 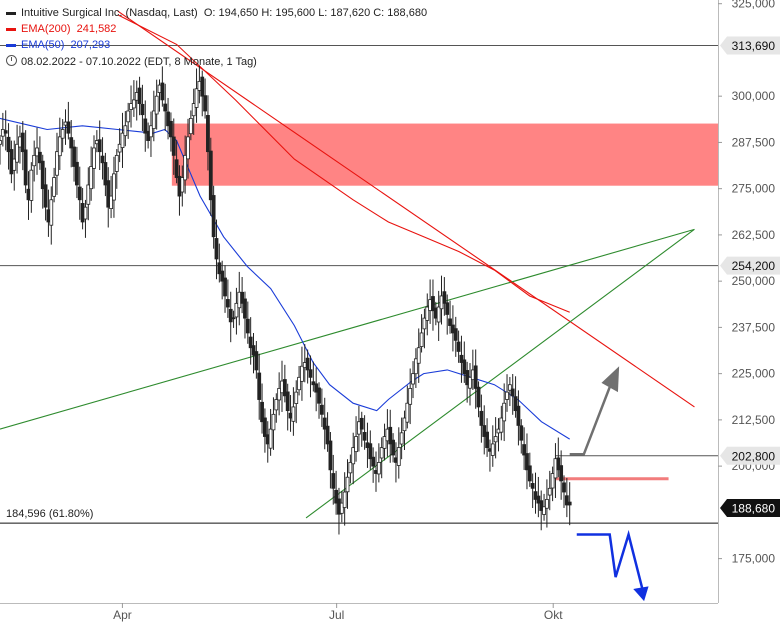 What do you see at coordinates (122, 615) in the screenshot?
I see `x-tick-label: Apr` at bounding box center [122, 615].